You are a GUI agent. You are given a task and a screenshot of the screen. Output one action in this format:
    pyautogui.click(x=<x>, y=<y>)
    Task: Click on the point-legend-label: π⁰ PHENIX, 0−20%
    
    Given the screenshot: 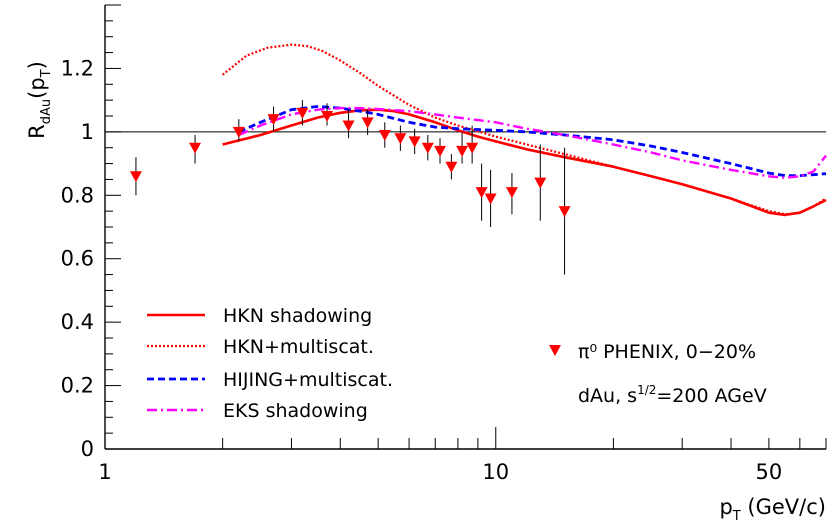 What is the action you would take?
    pyautogui.click(x=667, y=352)
    